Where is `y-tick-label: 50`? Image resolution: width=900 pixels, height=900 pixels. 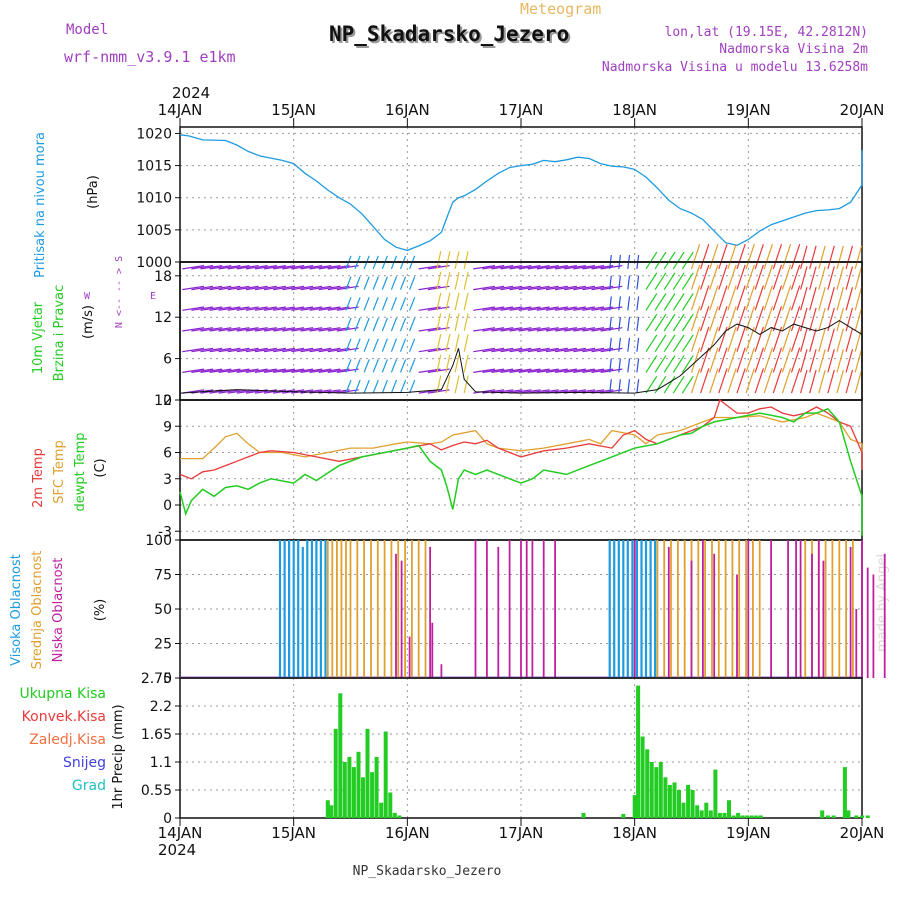
y-tick-label: 50 is located at coordinates (163, 610).